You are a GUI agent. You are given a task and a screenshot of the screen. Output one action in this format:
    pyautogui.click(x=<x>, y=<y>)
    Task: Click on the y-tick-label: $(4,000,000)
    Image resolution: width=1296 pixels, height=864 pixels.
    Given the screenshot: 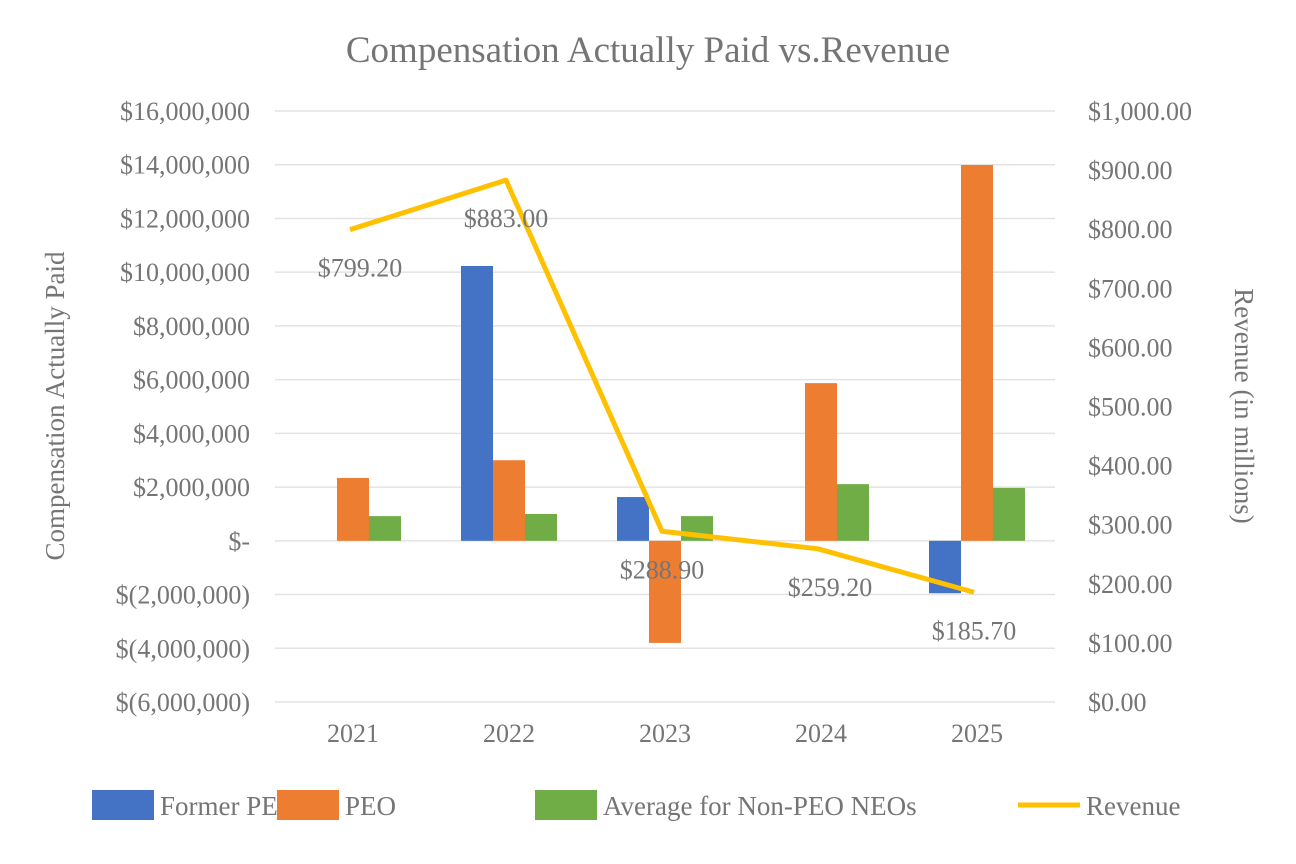 What is the action you would take?
    pyautogui.click(x=183, y=648)
    